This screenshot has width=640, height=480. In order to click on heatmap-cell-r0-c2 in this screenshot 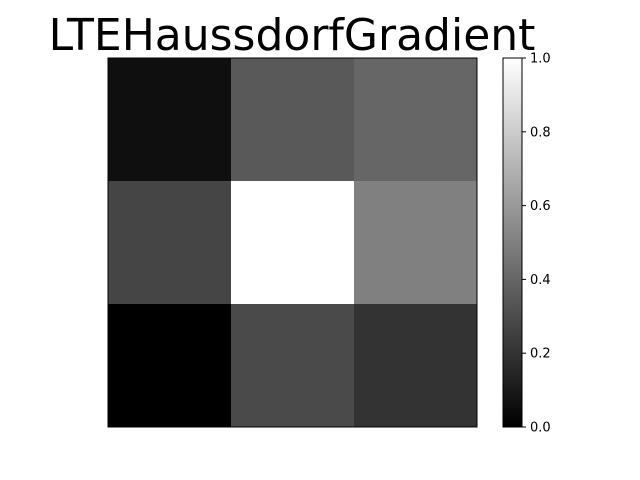, I will do `click(416, 120)`.